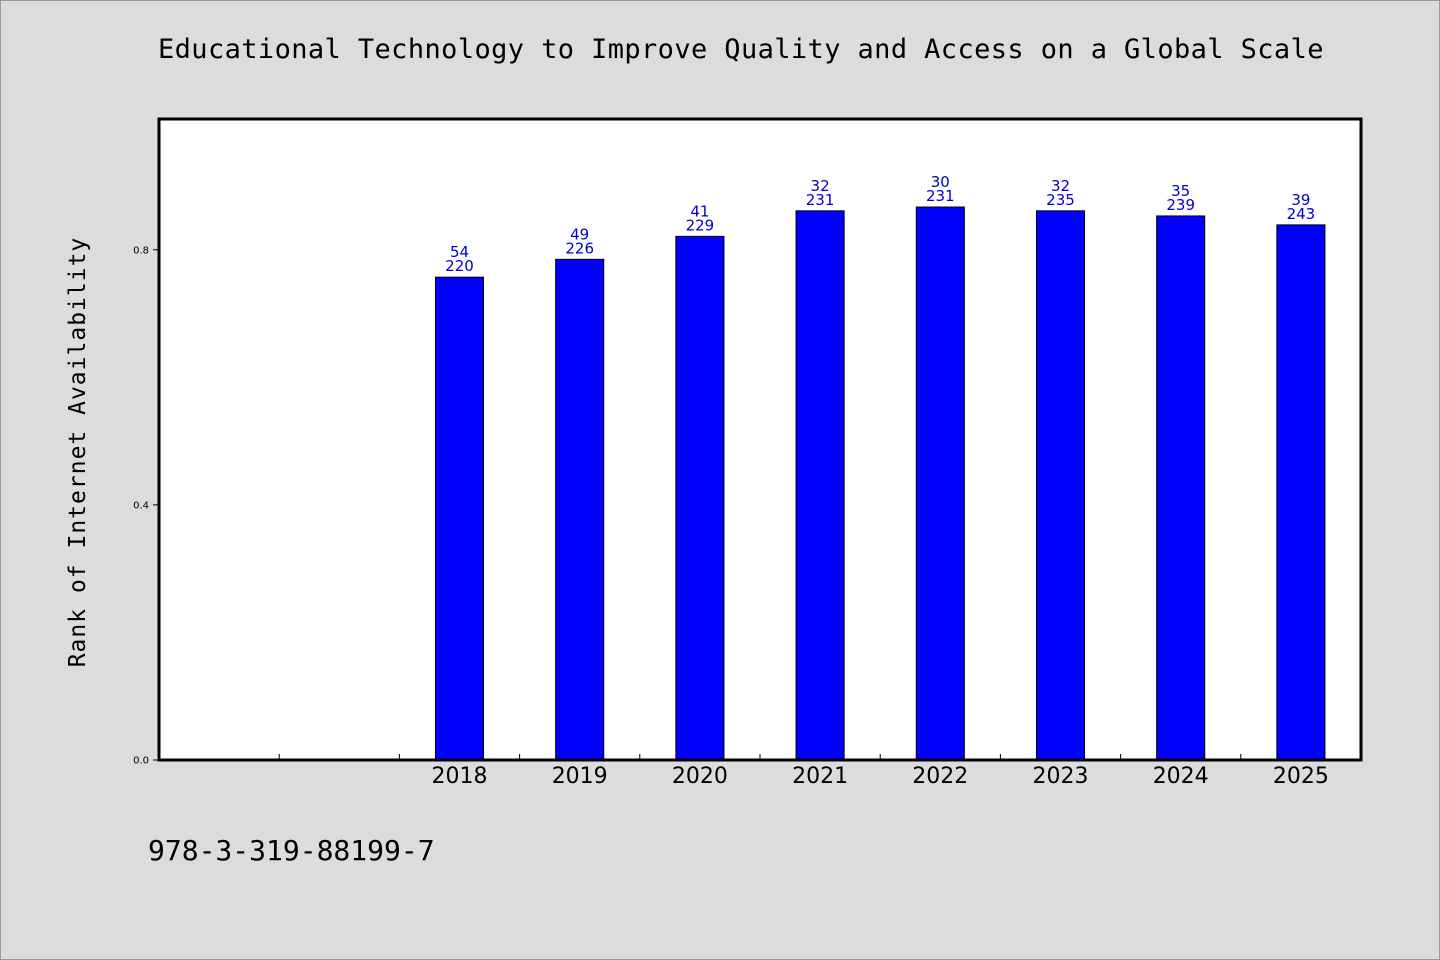 This screenshot has height=960, width=1440. Describe the element at coordinates (579, 248) in the screenshot. I see `data-label-bottom: 226` at that location.